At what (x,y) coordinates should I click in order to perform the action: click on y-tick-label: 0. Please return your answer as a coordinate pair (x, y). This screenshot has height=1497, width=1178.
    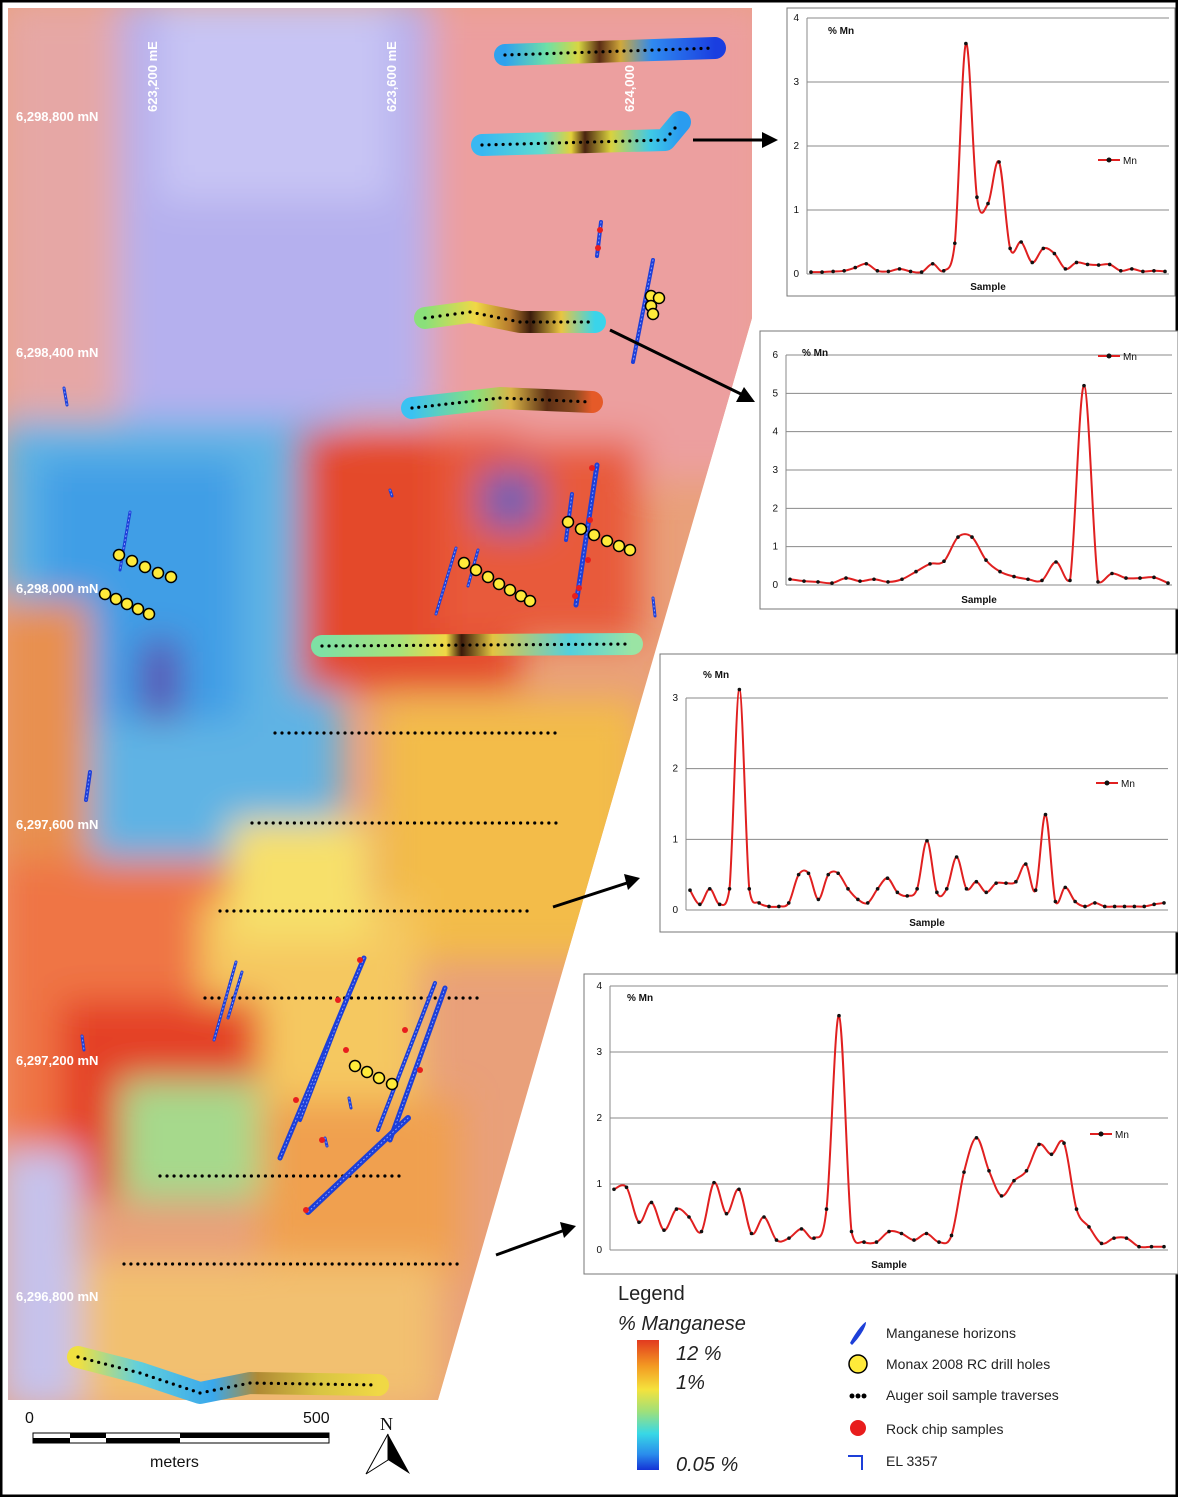
    Looking at the image, I should click on (796, 274).